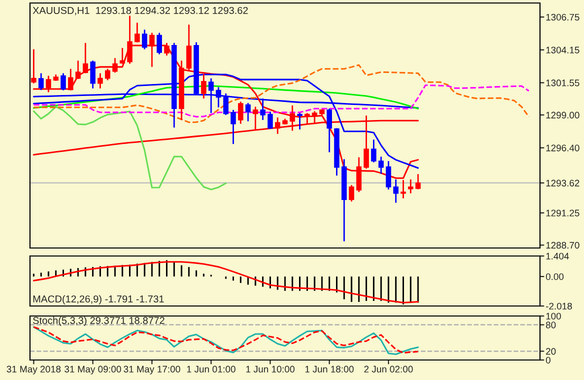 Image resolution: width=584 pixels, height=380 pixels. Describe the element at coordinates (559, 306) in the screenshot. I see `y-tick-label: -2.018` at that location.